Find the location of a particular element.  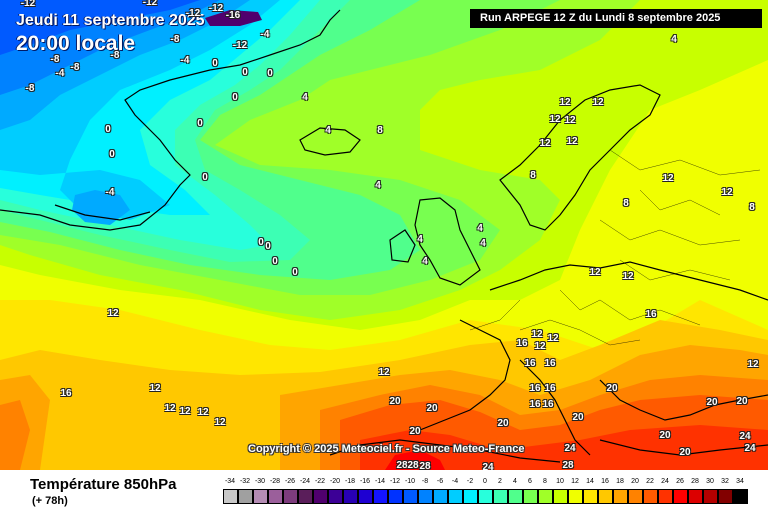

legend-value-label: 0 is located at coordinates (485, 481).